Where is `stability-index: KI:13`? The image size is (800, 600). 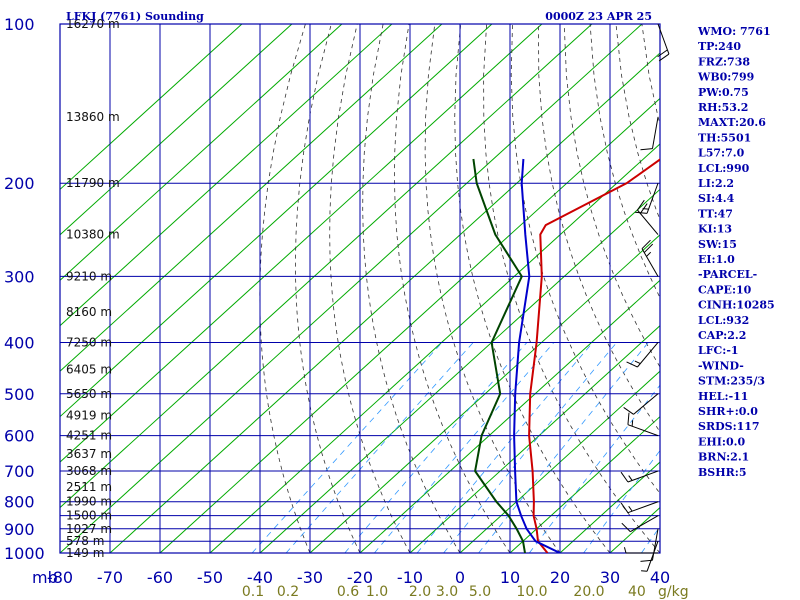 stability-index: KI:13 is located at coordinates (715, 229).